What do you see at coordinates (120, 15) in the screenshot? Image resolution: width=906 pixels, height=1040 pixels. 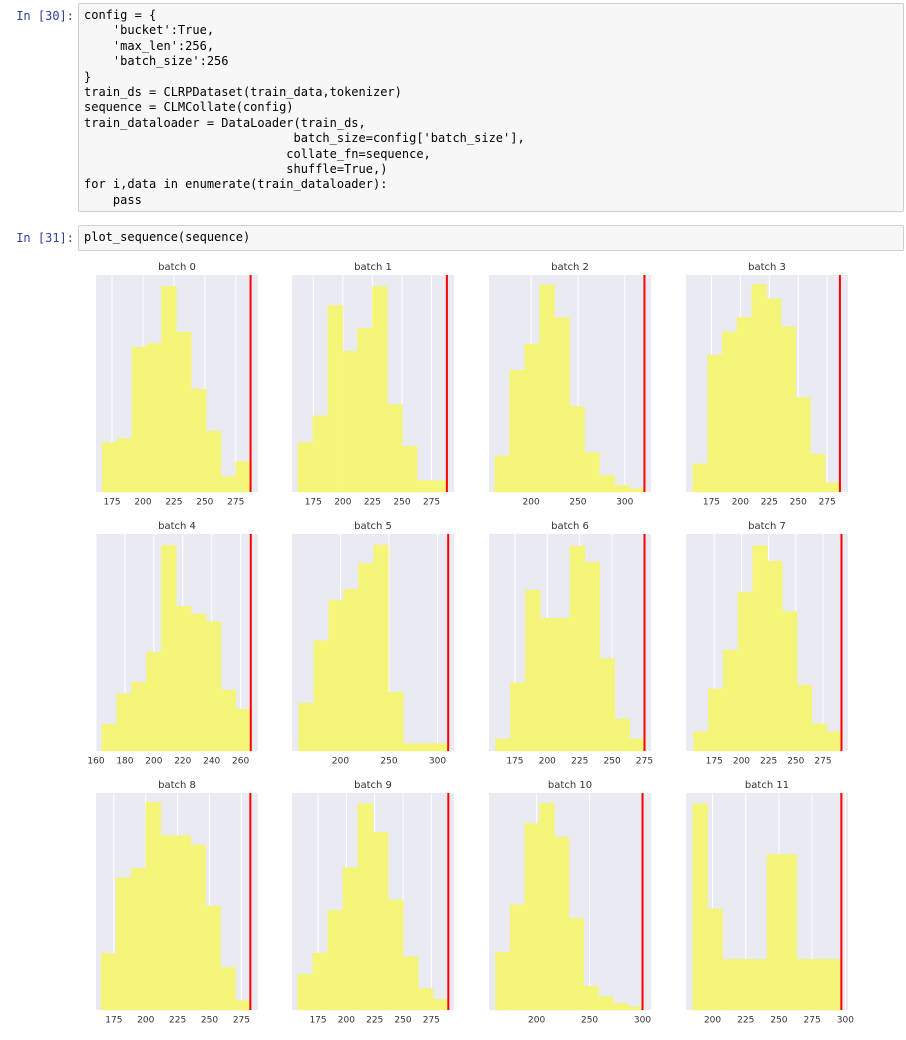 I see `code-line: config = {` at bounding box center [120, 15].